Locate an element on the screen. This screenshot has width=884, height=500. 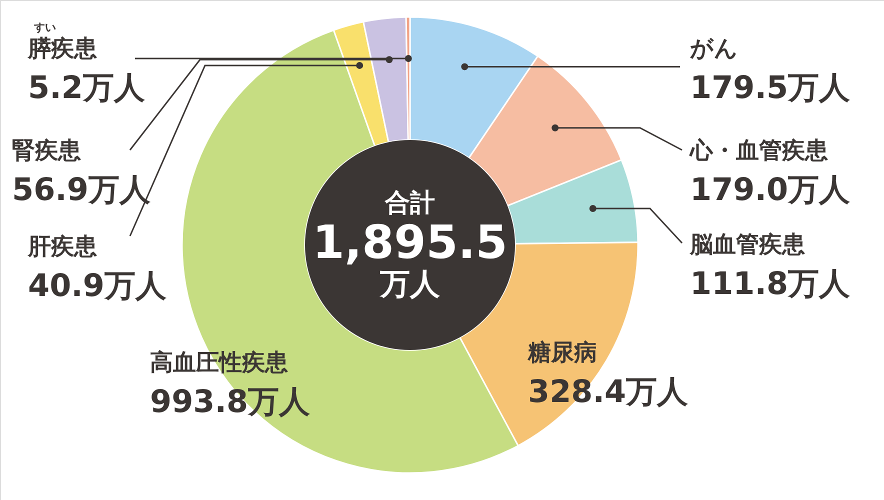
data-label: 56.9万人 is located at coordinates (81, 190).